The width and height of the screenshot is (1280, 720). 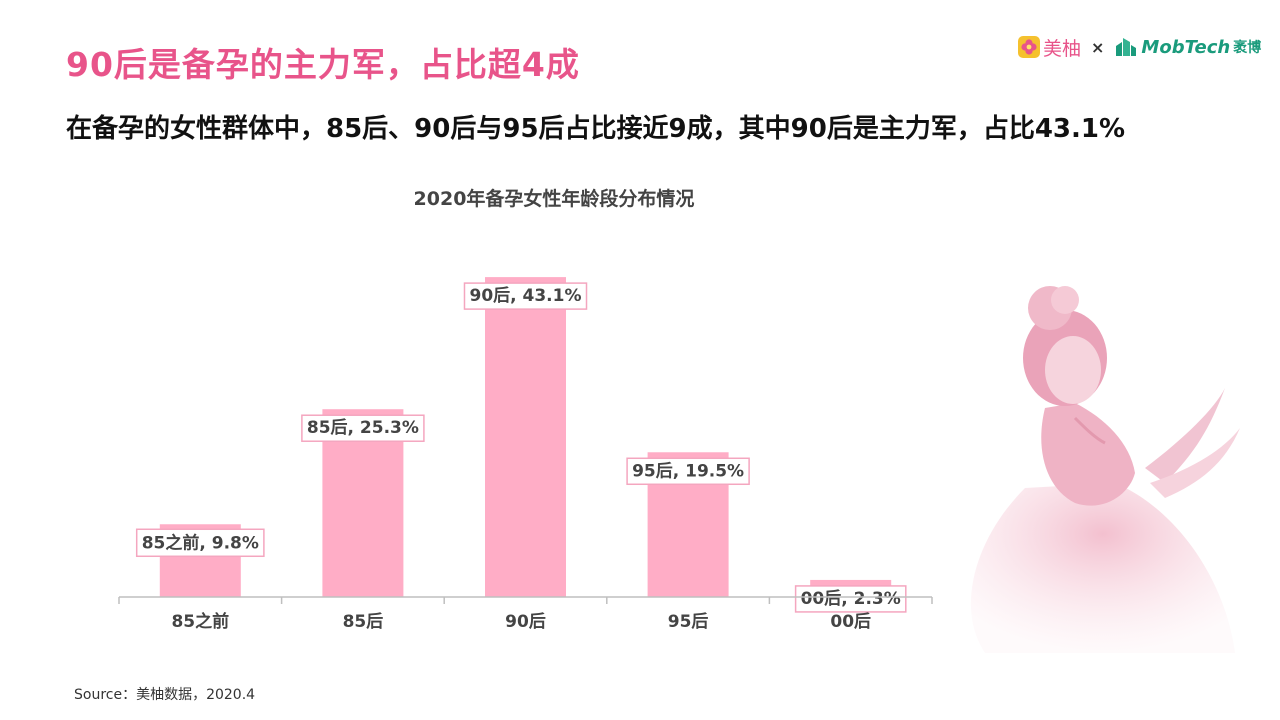 I want to click on mobtech-wordmark: MobTech, so click(x=1186, y=47).